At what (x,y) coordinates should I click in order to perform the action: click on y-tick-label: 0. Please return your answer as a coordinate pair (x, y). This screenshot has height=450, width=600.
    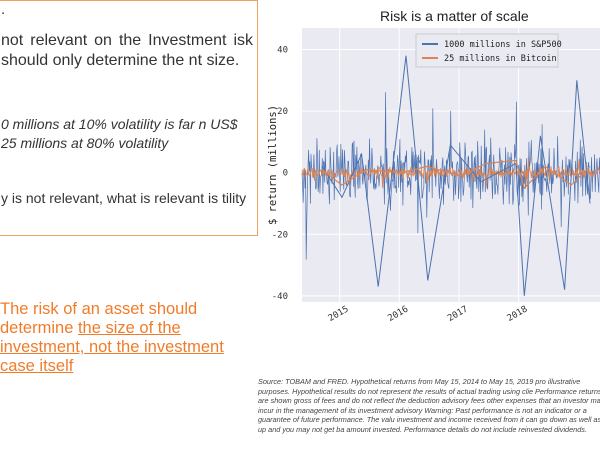
    Looking at the image, I should click on (285, 174).